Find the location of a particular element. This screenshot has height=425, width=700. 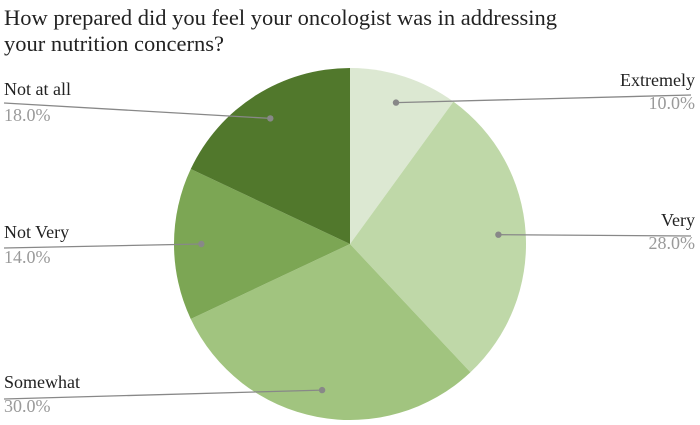

slice-label-not-at-all: Not at all is located at coordinates (37, 89).